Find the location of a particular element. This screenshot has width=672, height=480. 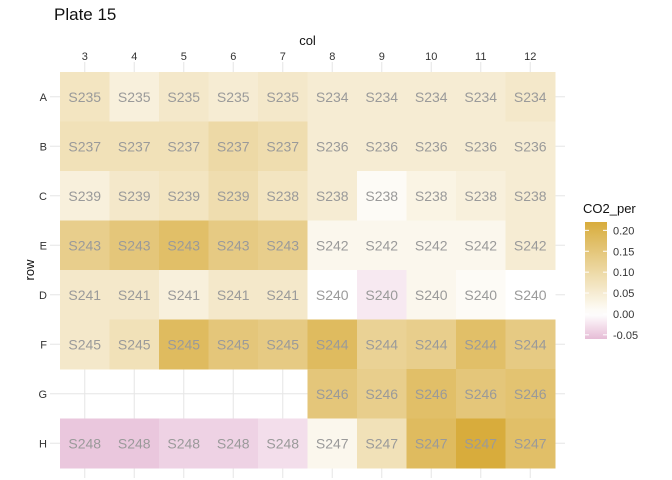

cell-label: S247 is located at coordinates (431, 443).